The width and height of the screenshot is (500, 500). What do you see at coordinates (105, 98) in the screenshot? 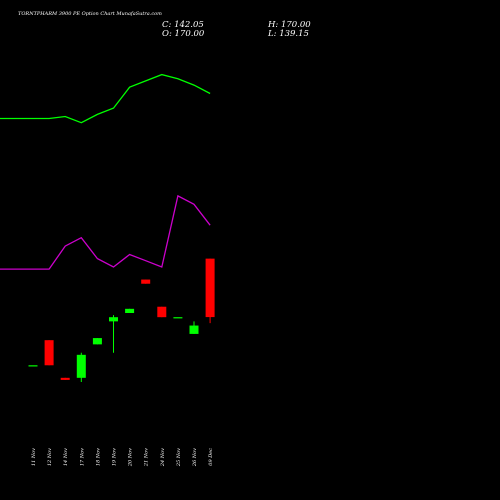
I see `upper-band-line` at bounding box center [105, 98].